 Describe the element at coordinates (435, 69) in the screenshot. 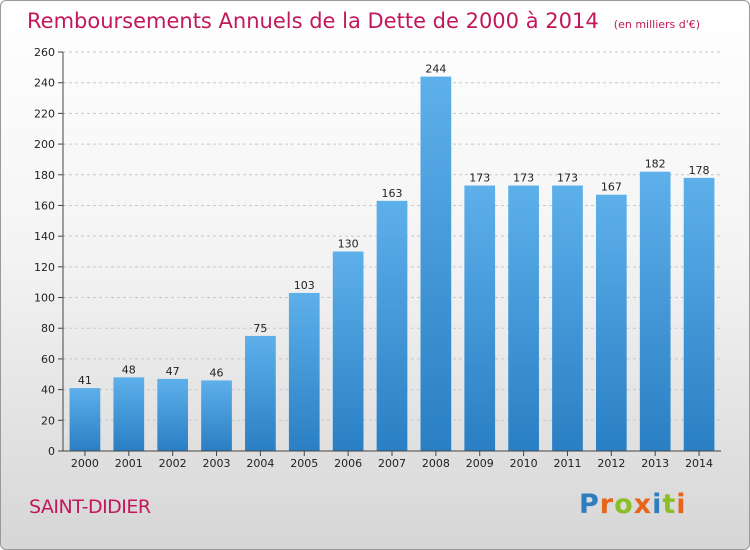

I see `data-label: 244` at that location.